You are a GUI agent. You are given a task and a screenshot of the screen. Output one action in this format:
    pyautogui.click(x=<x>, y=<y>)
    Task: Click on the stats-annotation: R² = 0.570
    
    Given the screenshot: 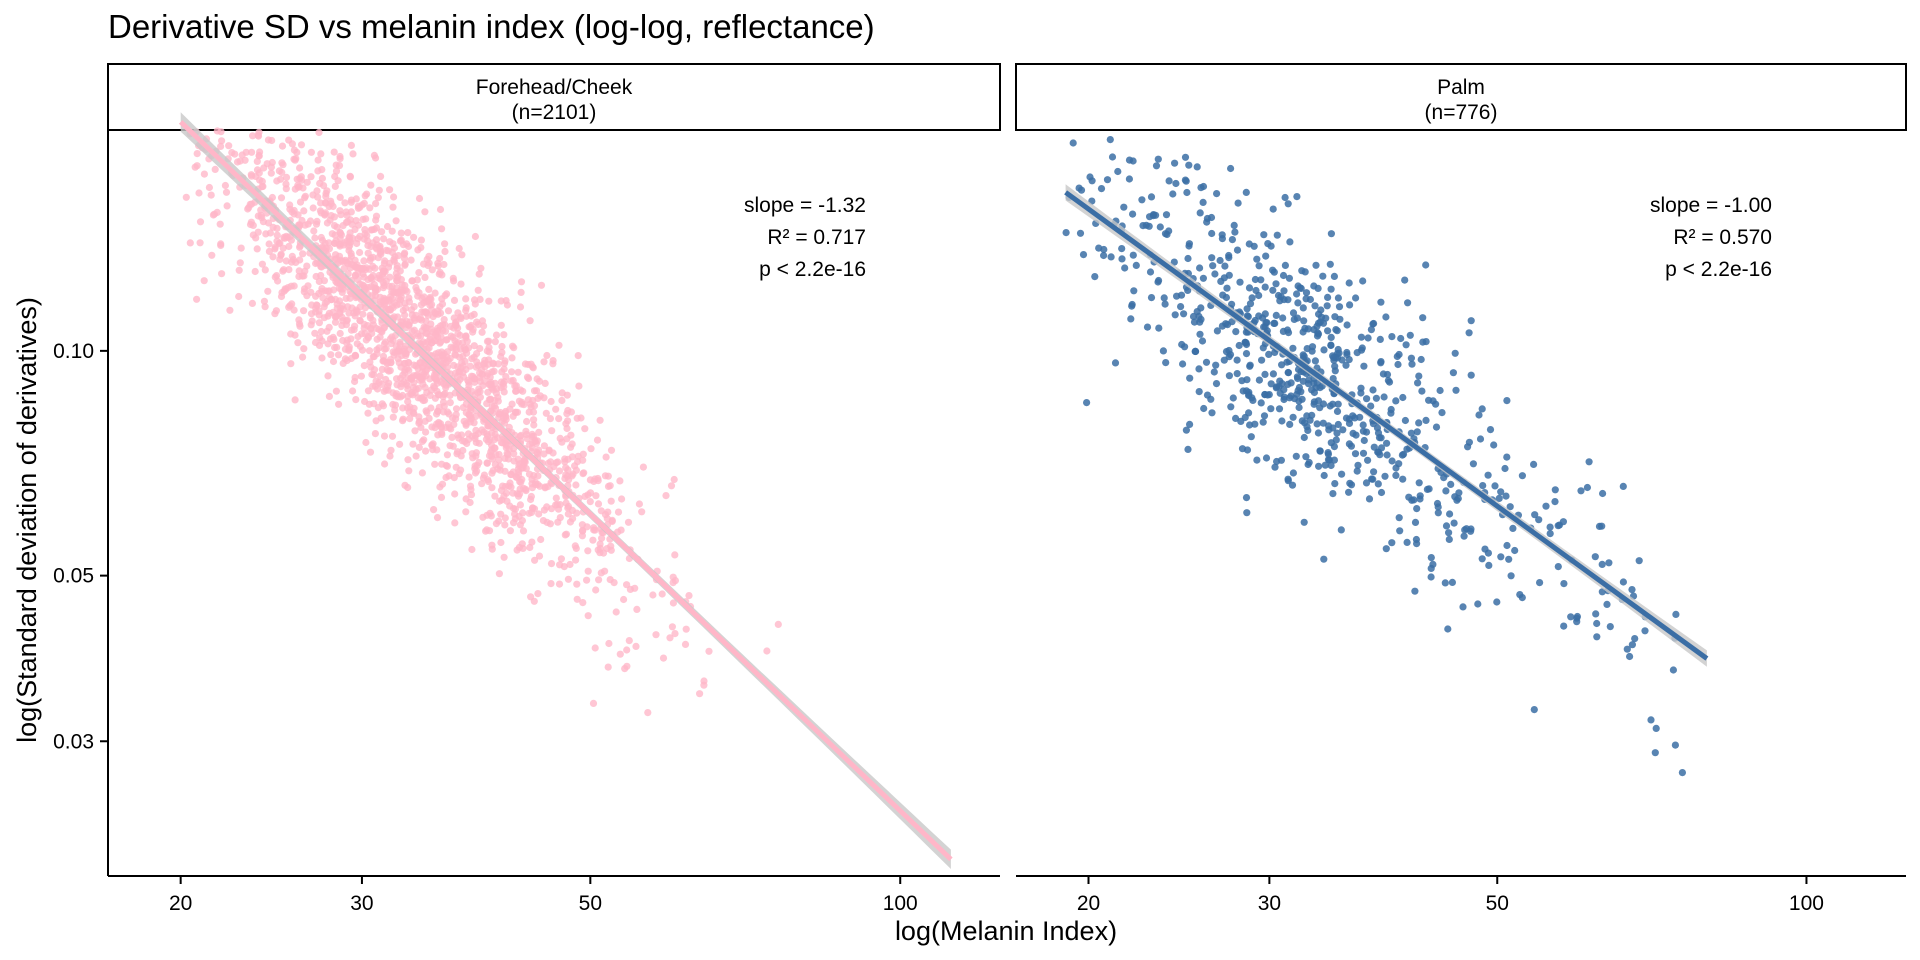 What is the action you would take?
    pyautogui.click(x=1722, y=237)
    